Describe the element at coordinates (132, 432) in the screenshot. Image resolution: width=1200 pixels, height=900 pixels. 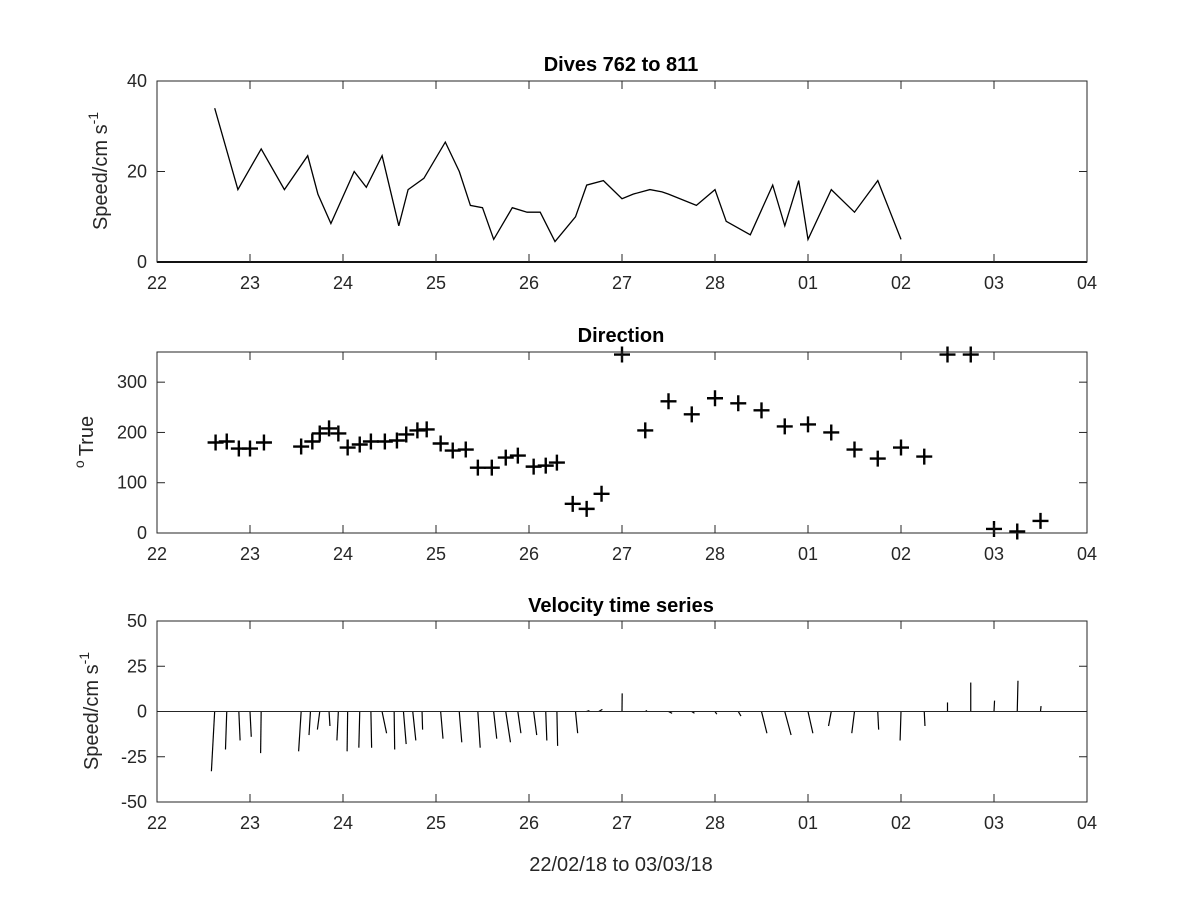
I see `y-tick-label: 200` at that location.